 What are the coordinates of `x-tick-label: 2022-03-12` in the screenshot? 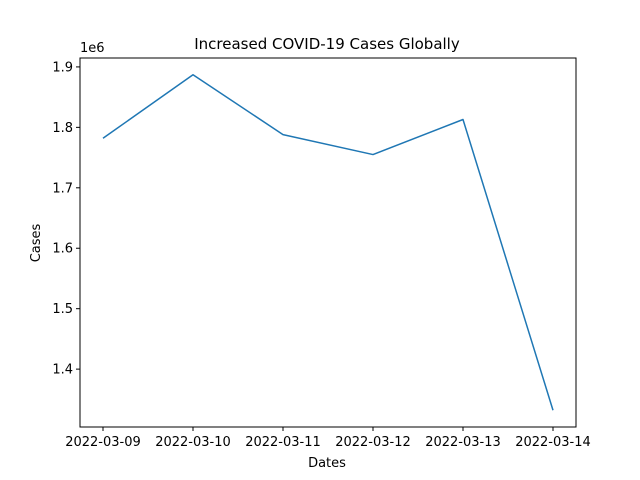 It's located at (373, 442).